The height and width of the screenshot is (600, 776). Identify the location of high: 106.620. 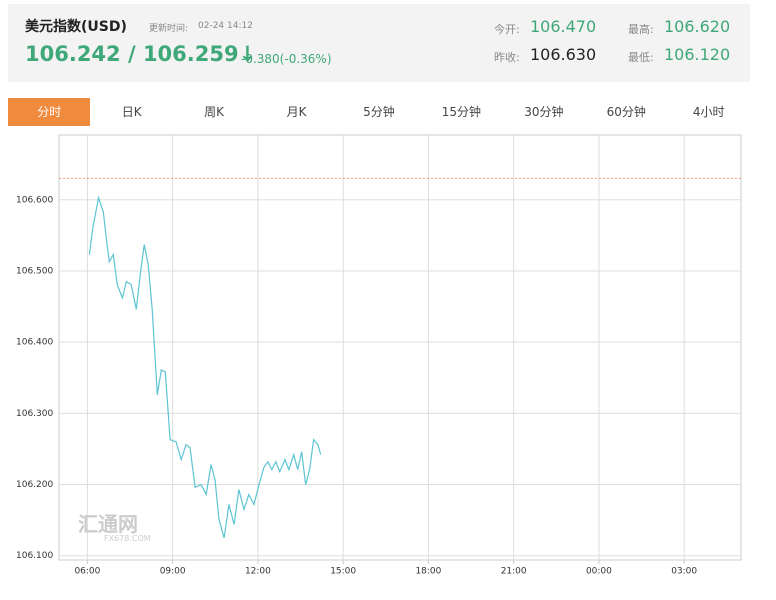
(697, 26).